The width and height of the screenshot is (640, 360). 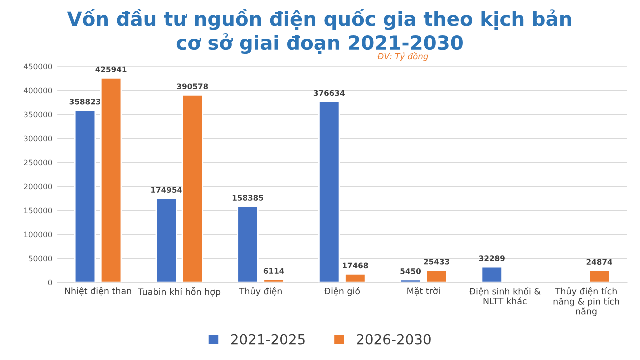 What do you see at coordinates (342, 291) in the screenshot?
I see `x-tick-label: Điện gió` at bounding box center [342, 291].